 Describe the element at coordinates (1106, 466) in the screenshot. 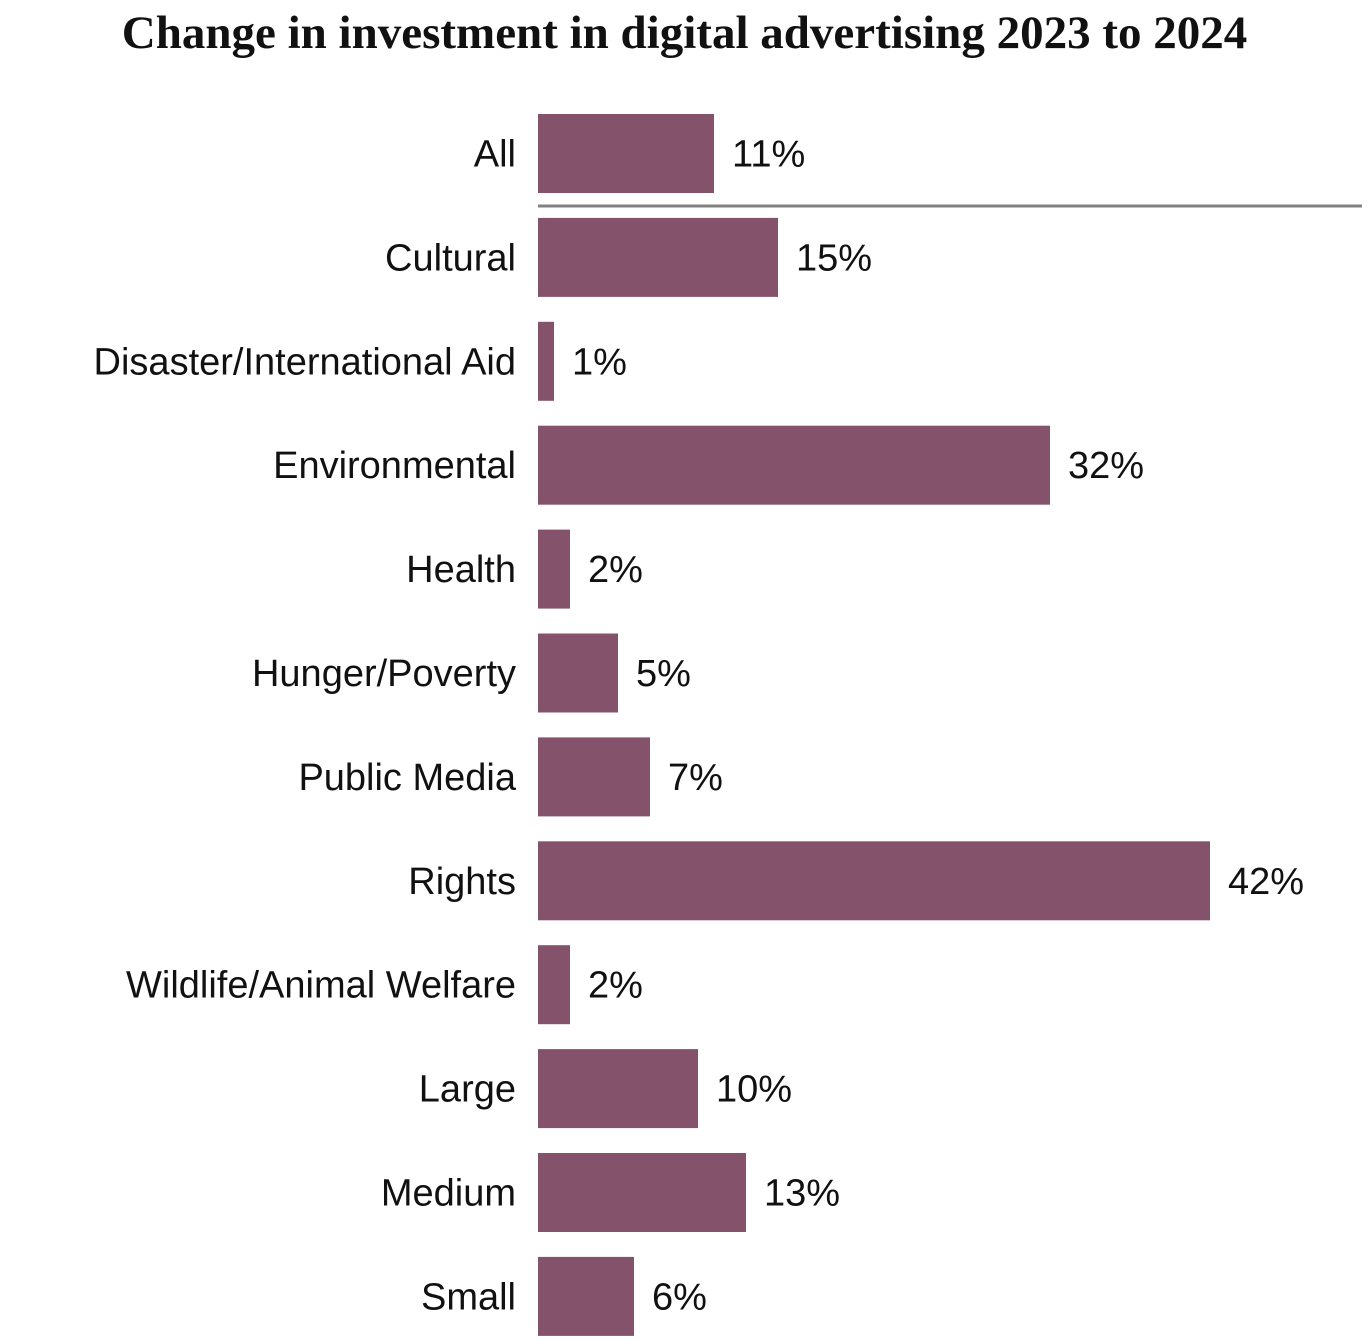

I see `value-label-environmental: 32%` at that location.